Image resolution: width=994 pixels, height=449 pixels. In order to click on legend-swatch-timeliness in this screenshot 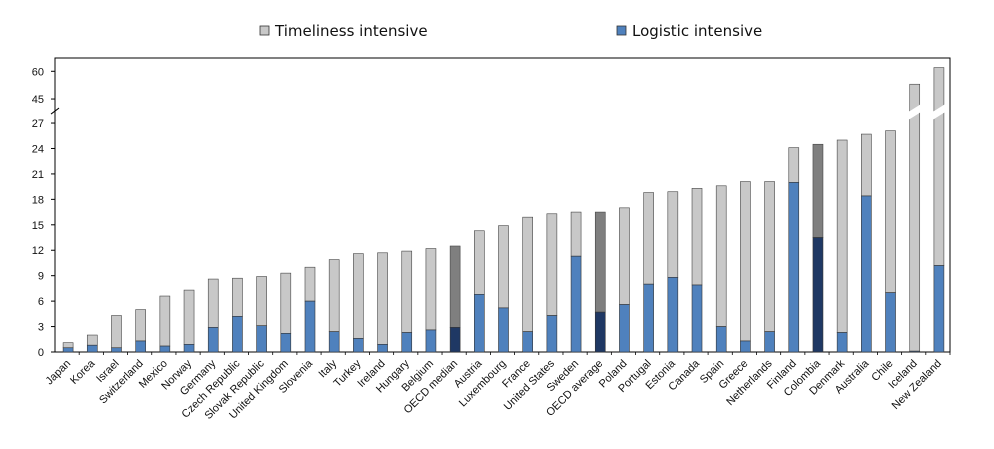, I will do `click(264, 30)`.